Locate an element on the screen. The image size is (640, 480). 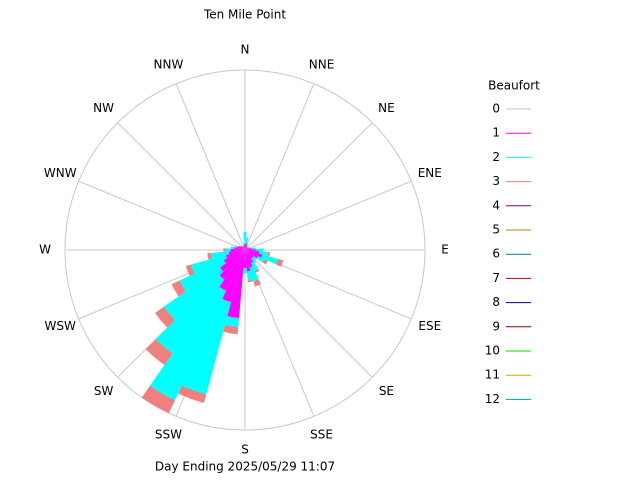
direction-label: NNW is located at coordinates (169, 65).